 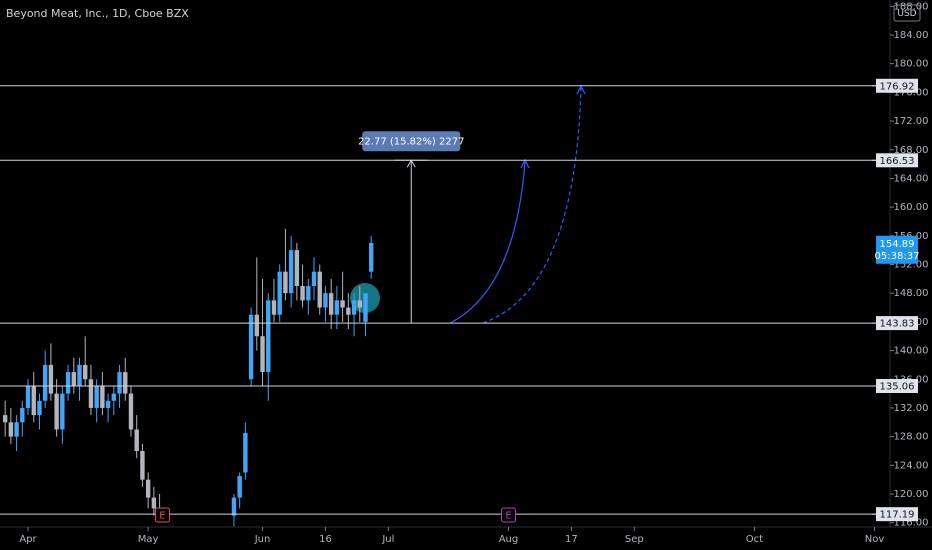 I want to click on current-price: 154.89, so click(x=897, y=244).